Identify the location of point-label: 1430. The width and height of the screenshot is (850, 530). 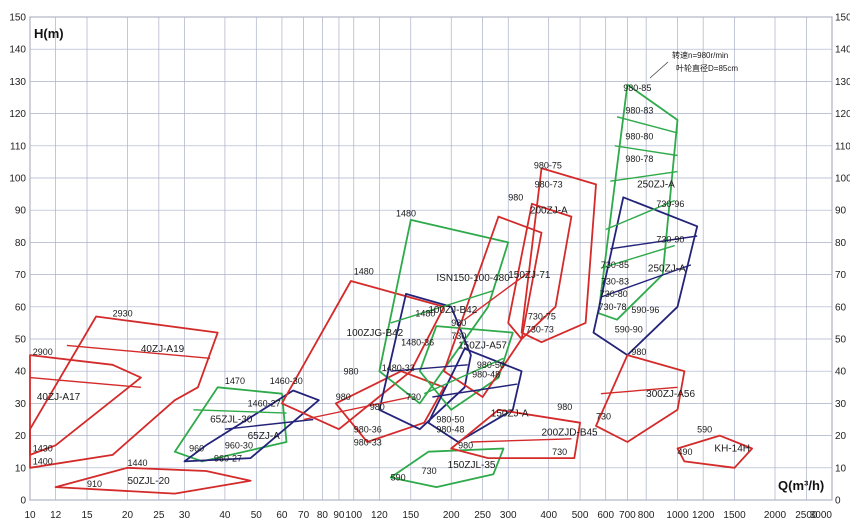
(43, 449).